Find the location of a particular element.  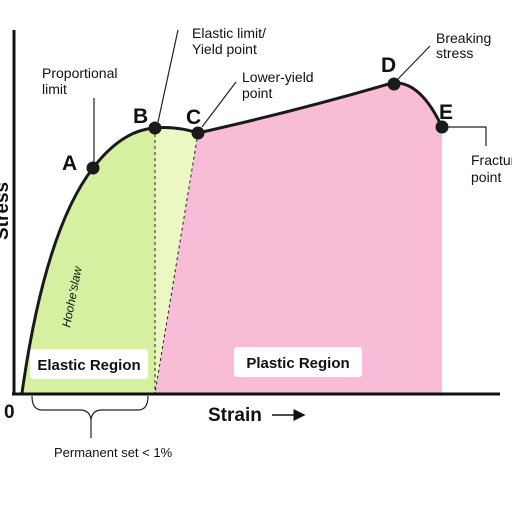

lower-yield-line1: Lower-yield is located at coordinates (278, 77).